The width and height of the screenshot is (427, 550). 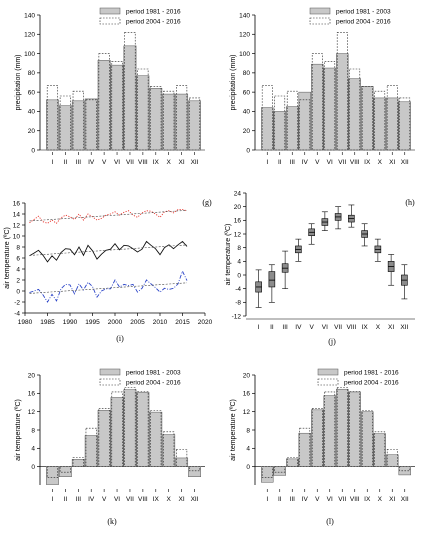 I want to click on y-tick-label: -2, so click(x=17, y=302).